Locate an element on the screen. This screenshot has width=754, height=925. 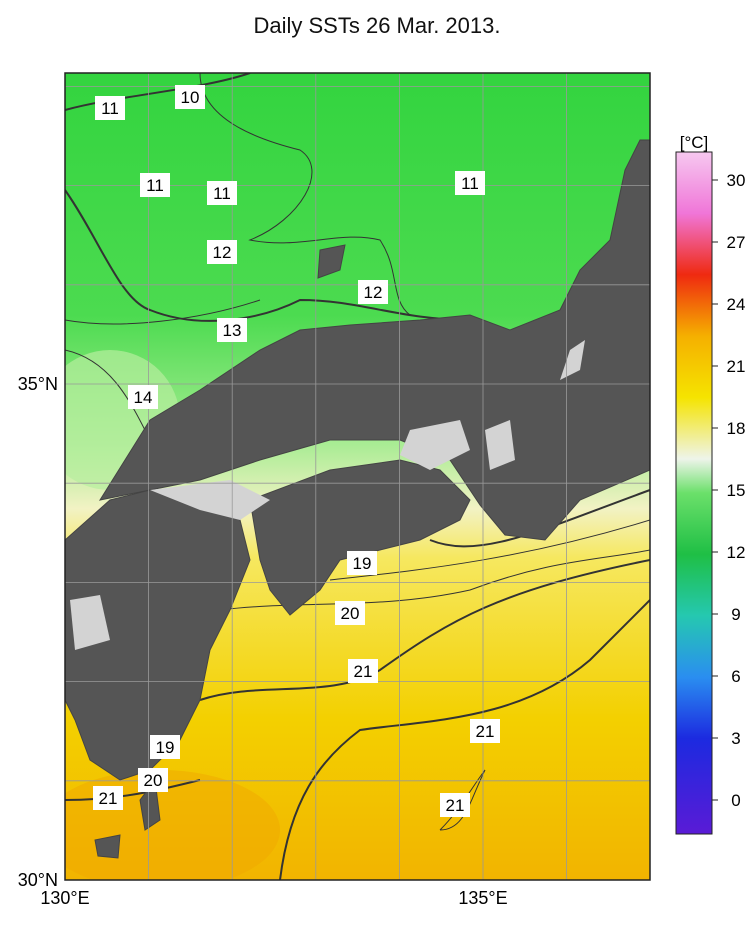
lat-label: 30°N is located at coordinates (38, 880).